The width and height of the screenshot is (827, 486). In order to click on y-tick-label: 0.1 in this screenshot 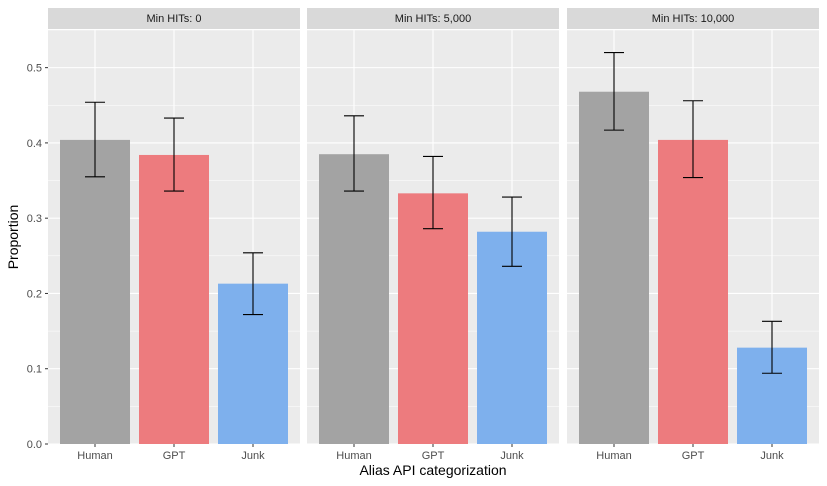, I will do `click(34, 370)`.